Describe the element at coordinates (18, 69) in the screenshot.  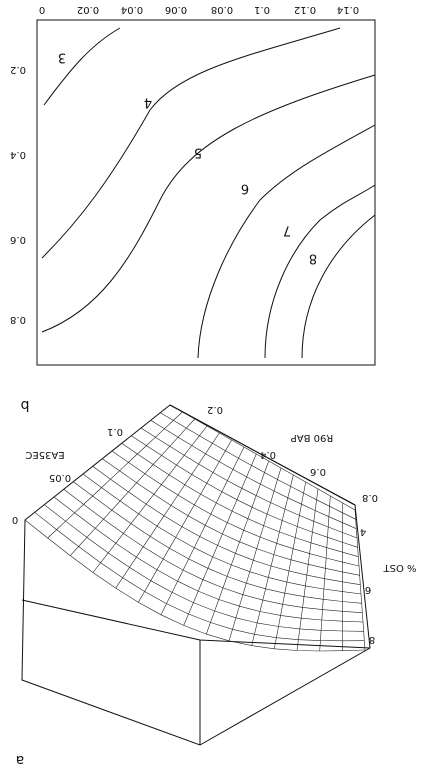
I see `y-tick-label: 0.2` at that location.